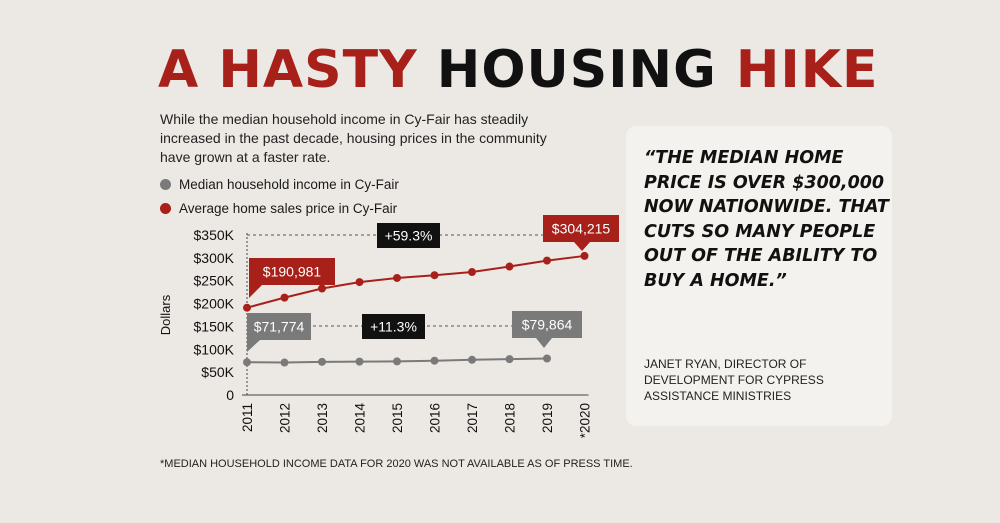  I want to click on callout-income-2019: $79,864, so click(547, 329).